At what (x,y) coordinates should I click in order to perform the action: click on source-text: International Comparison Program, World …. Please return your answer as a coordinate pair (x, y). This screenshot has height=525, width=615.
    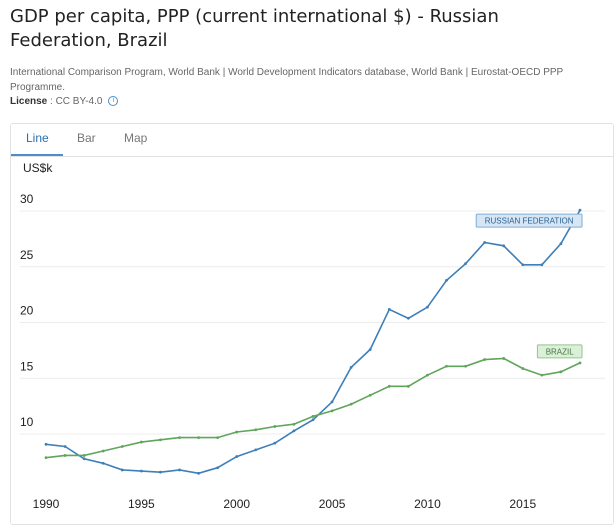
    Looking at the image, I should click on (287, 80).